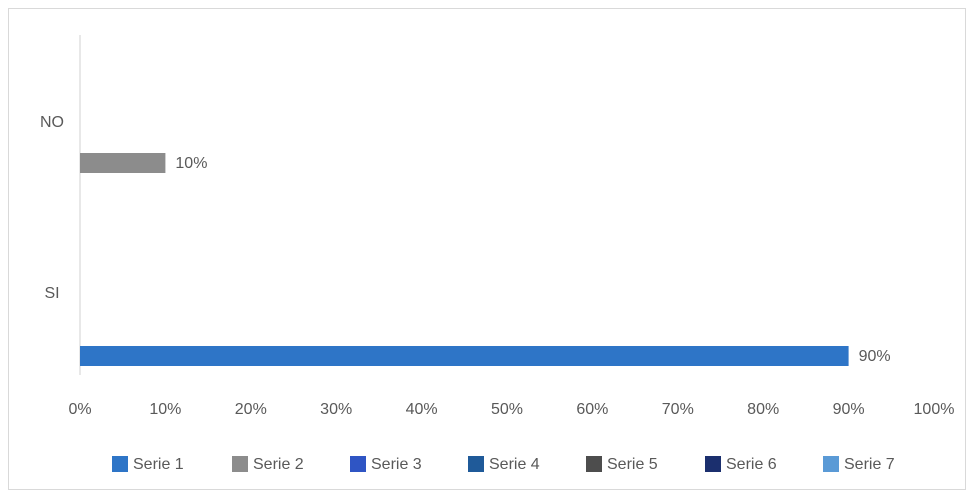 The width and height of the screenshot is (974, 498). What do you see at coordinates (79, 409) in the screenshot?
I see `x-tick-label: 0%` at bounding box center [79, 409].